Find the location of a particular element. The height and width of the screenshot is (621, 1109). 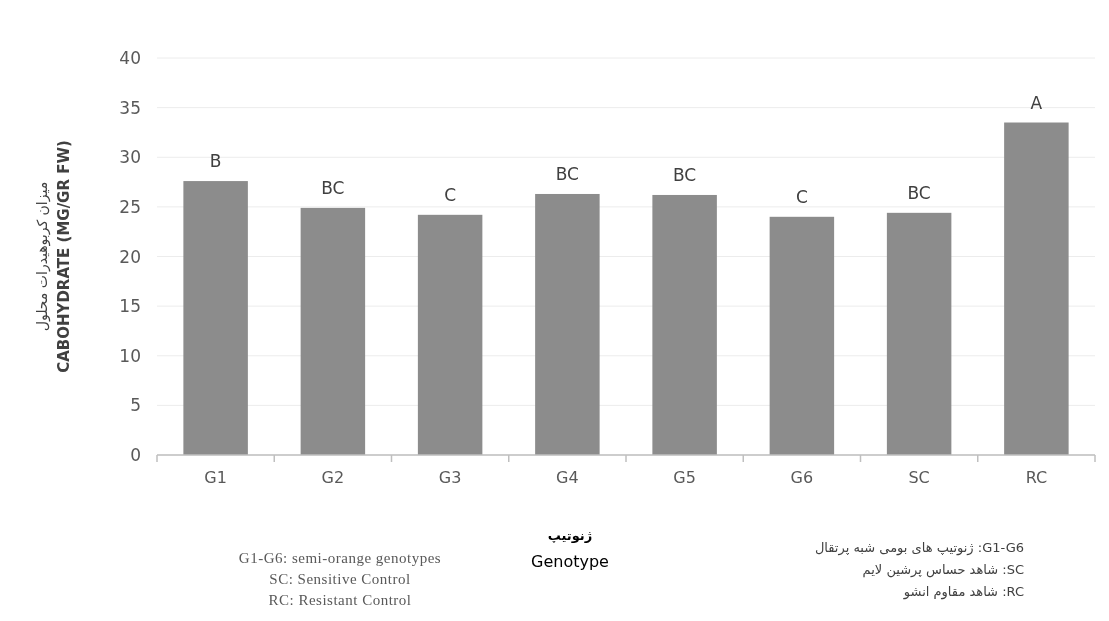

text: G1-G6: semi-orange genotypes SC: Sensitive Control RC: Resistant Control is located at coordinates (340, 579).